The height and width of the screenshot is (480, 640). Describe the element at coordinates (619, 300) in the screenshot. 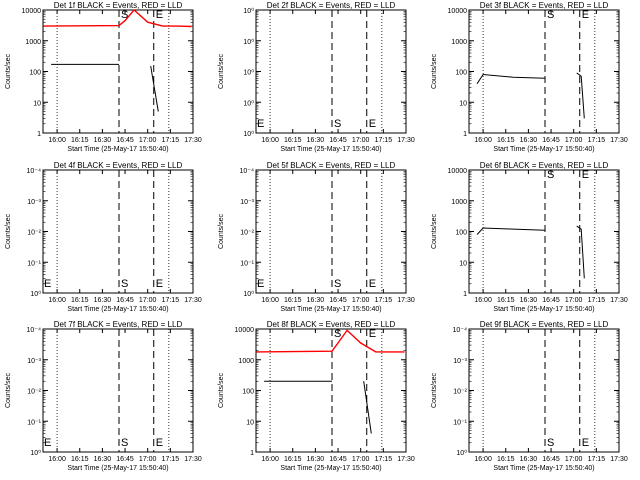

I see `chart-6-x-tick-label: 17:30` at that location.